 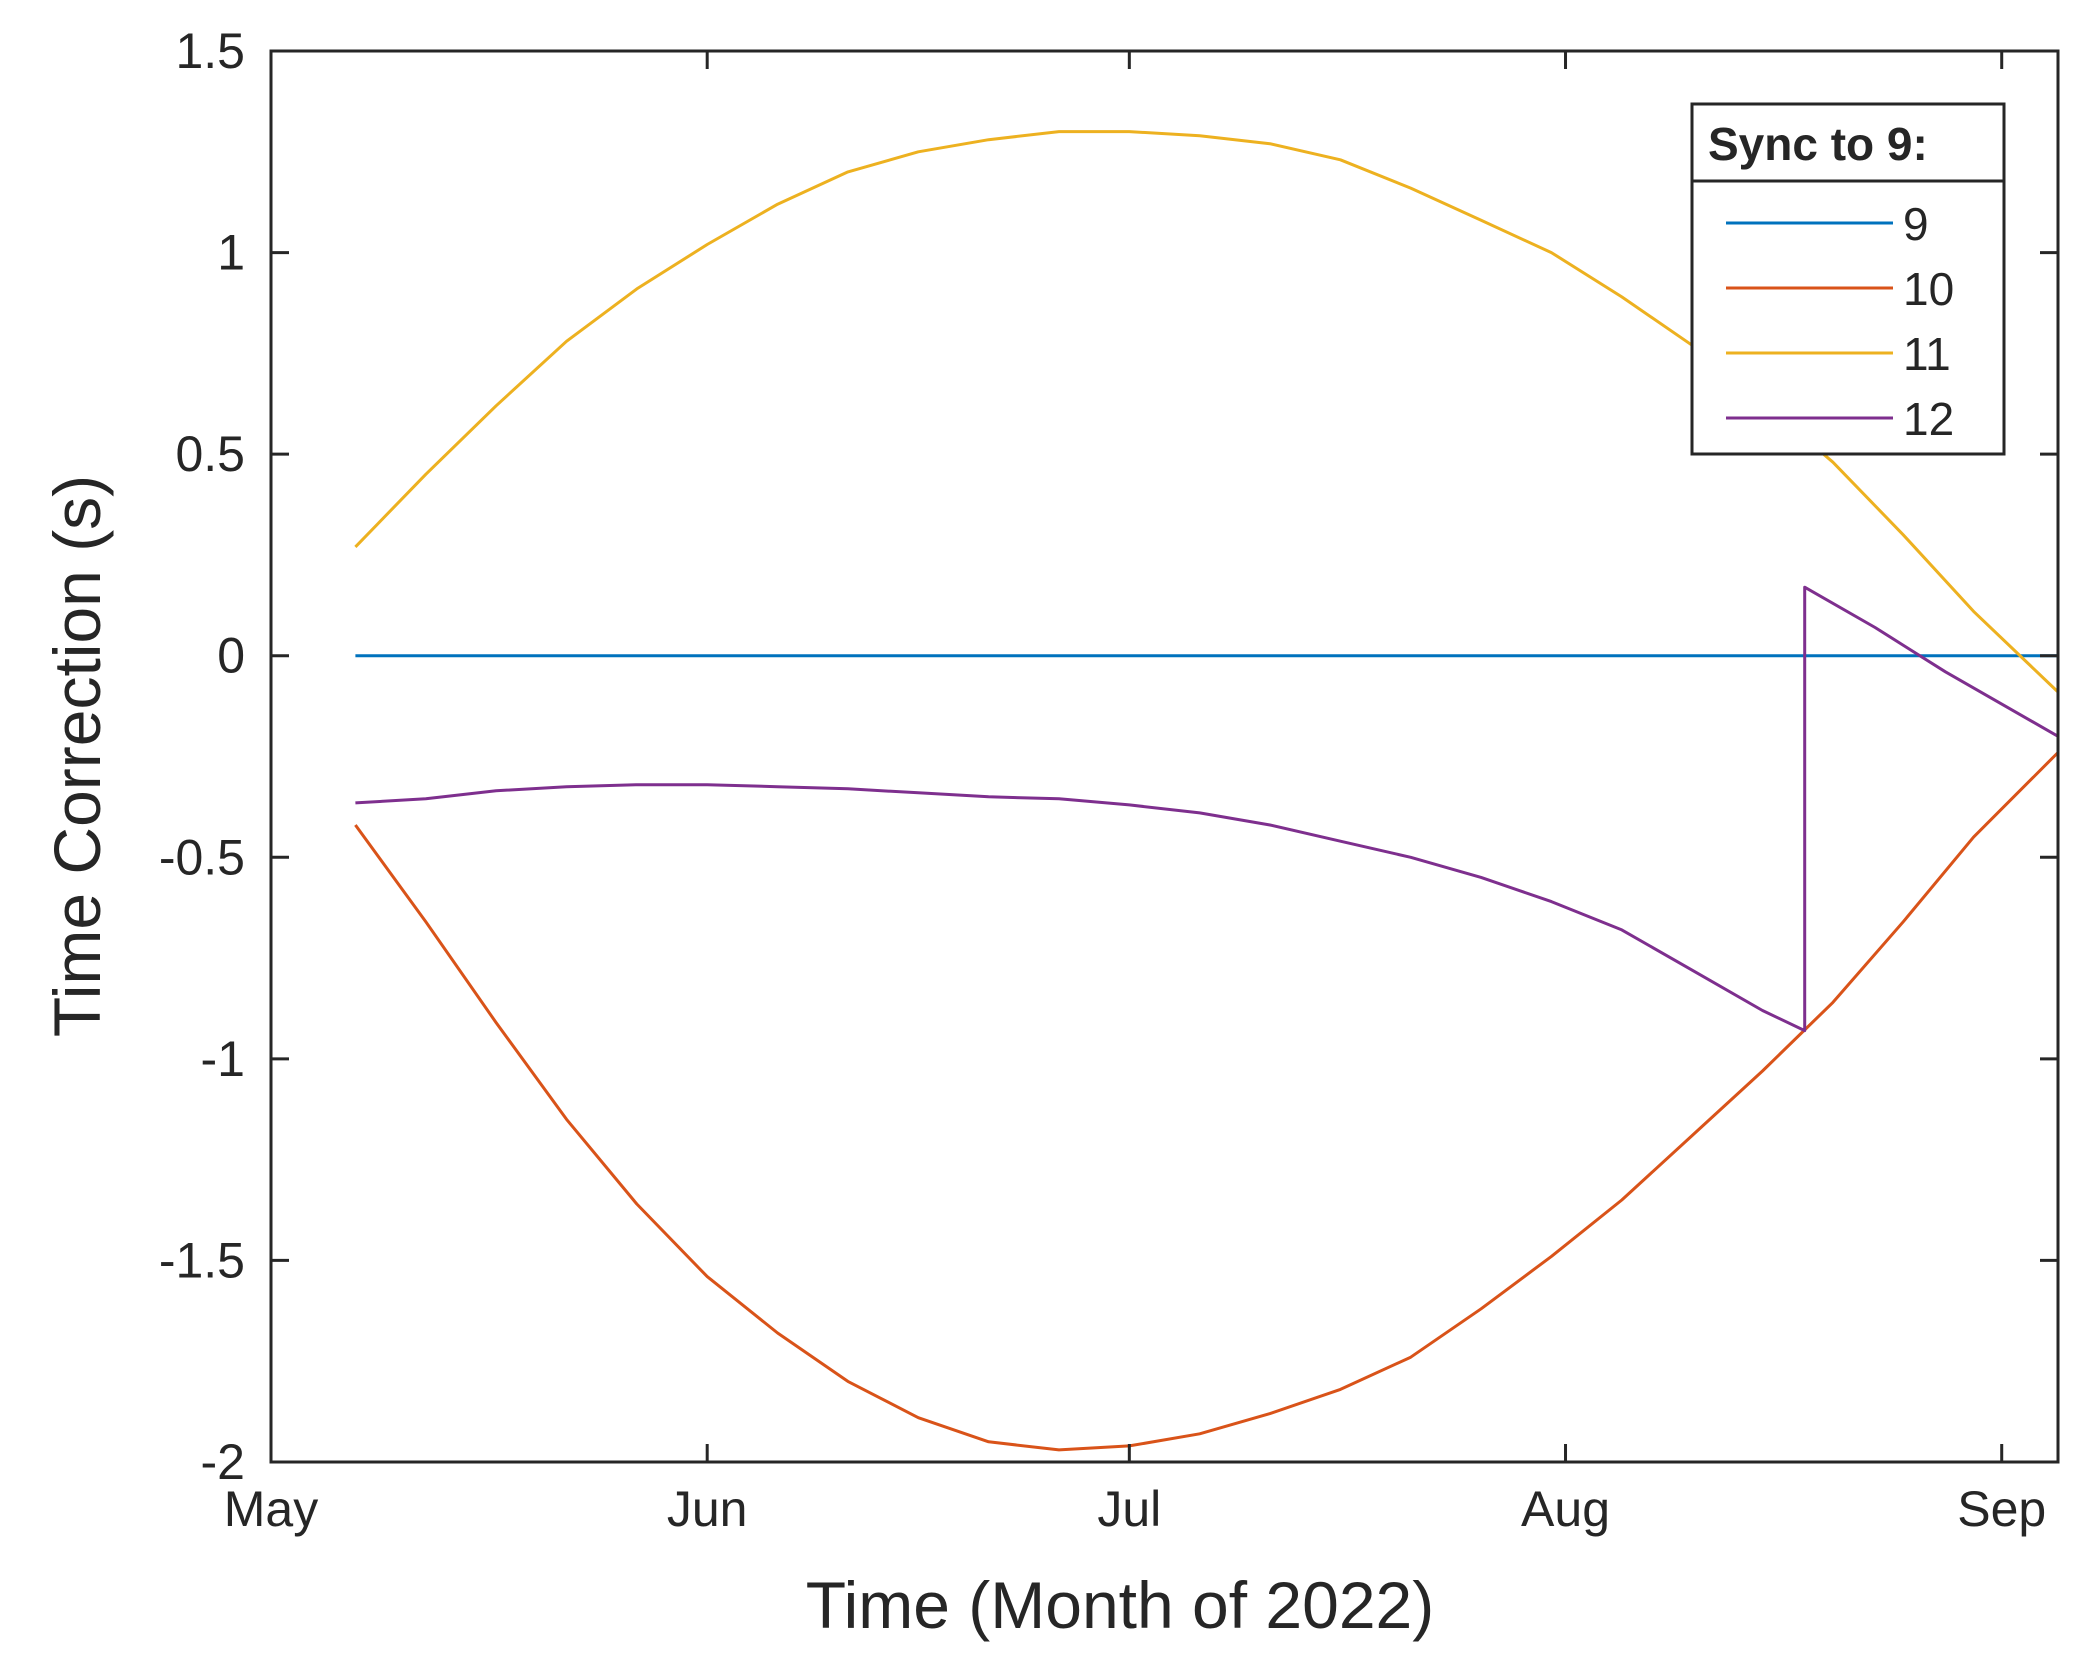 I want to click on legend-label-12: 12, so click(x=1928, y=419).